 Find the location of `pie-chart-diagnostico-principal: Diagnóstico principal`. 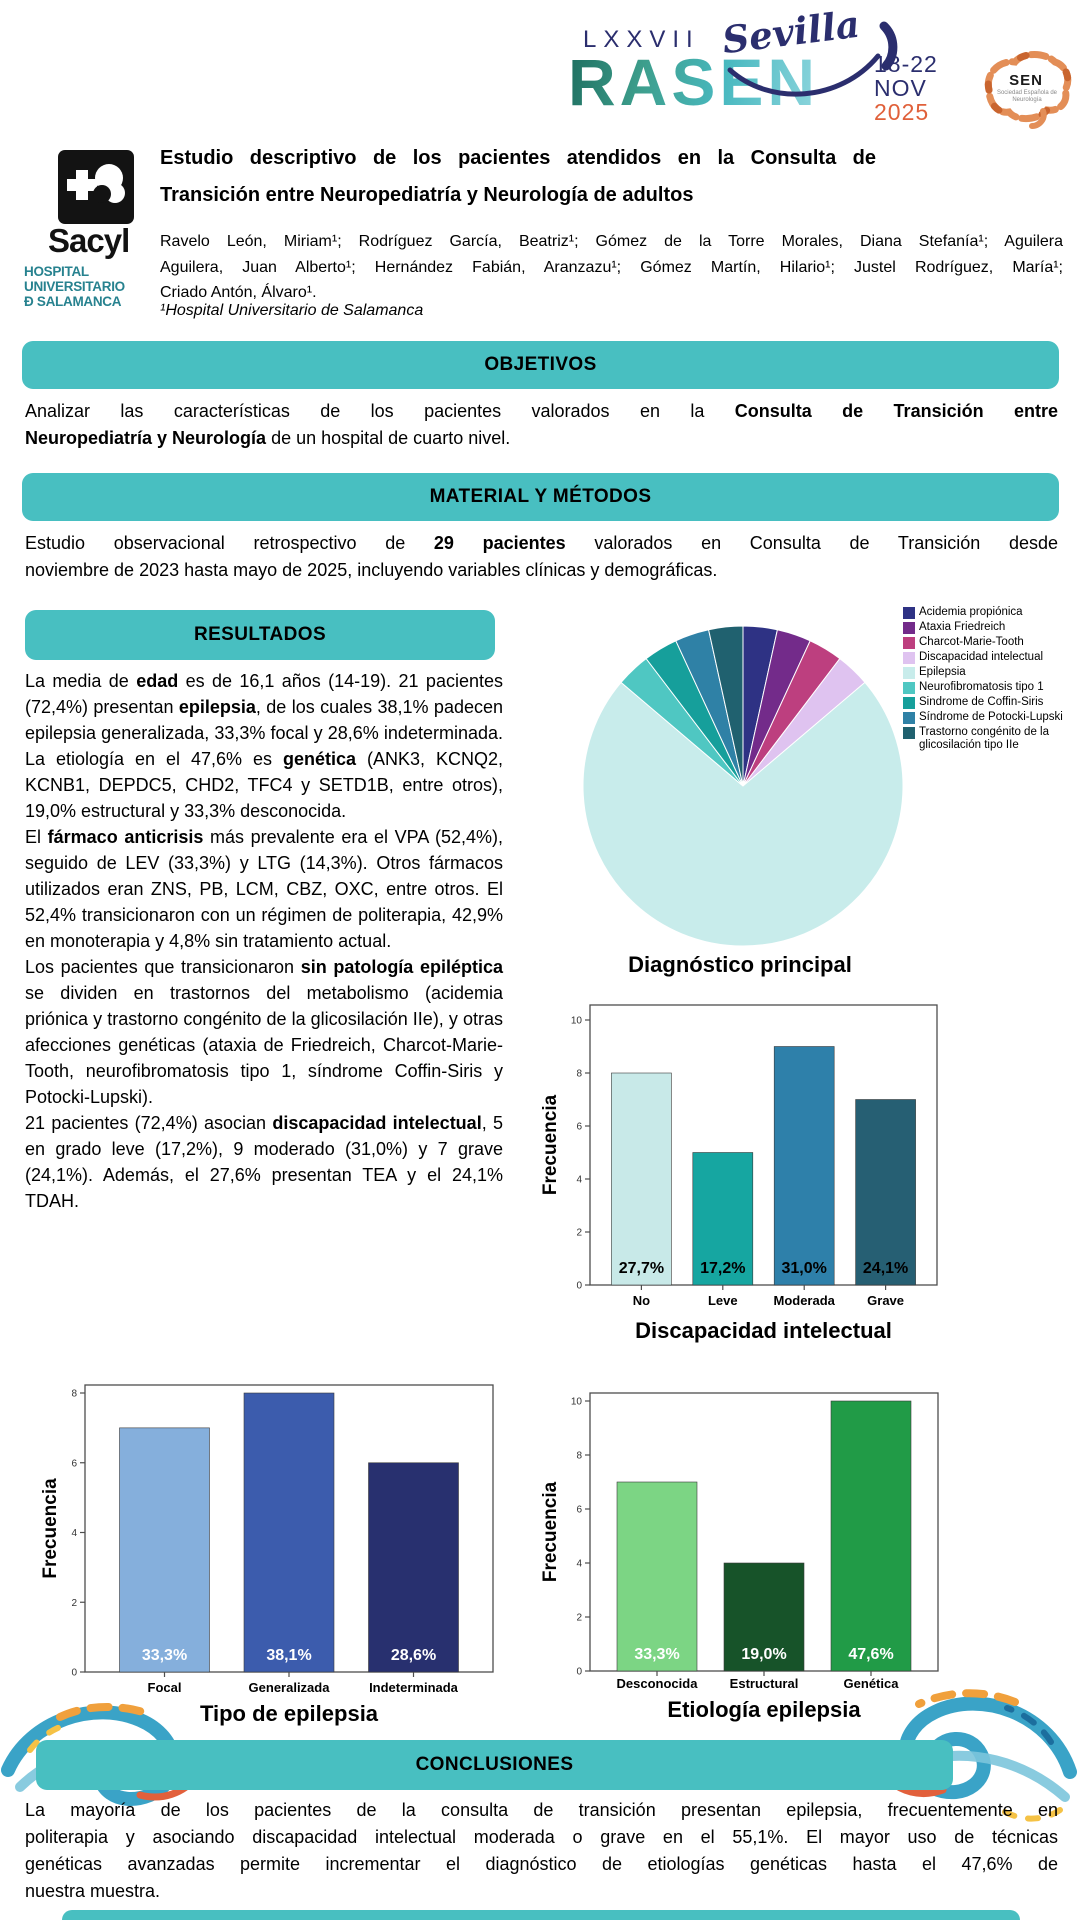

pie-chart-diagnostico-principal: Diagnóstico principal is located at coordinates (743, 801).